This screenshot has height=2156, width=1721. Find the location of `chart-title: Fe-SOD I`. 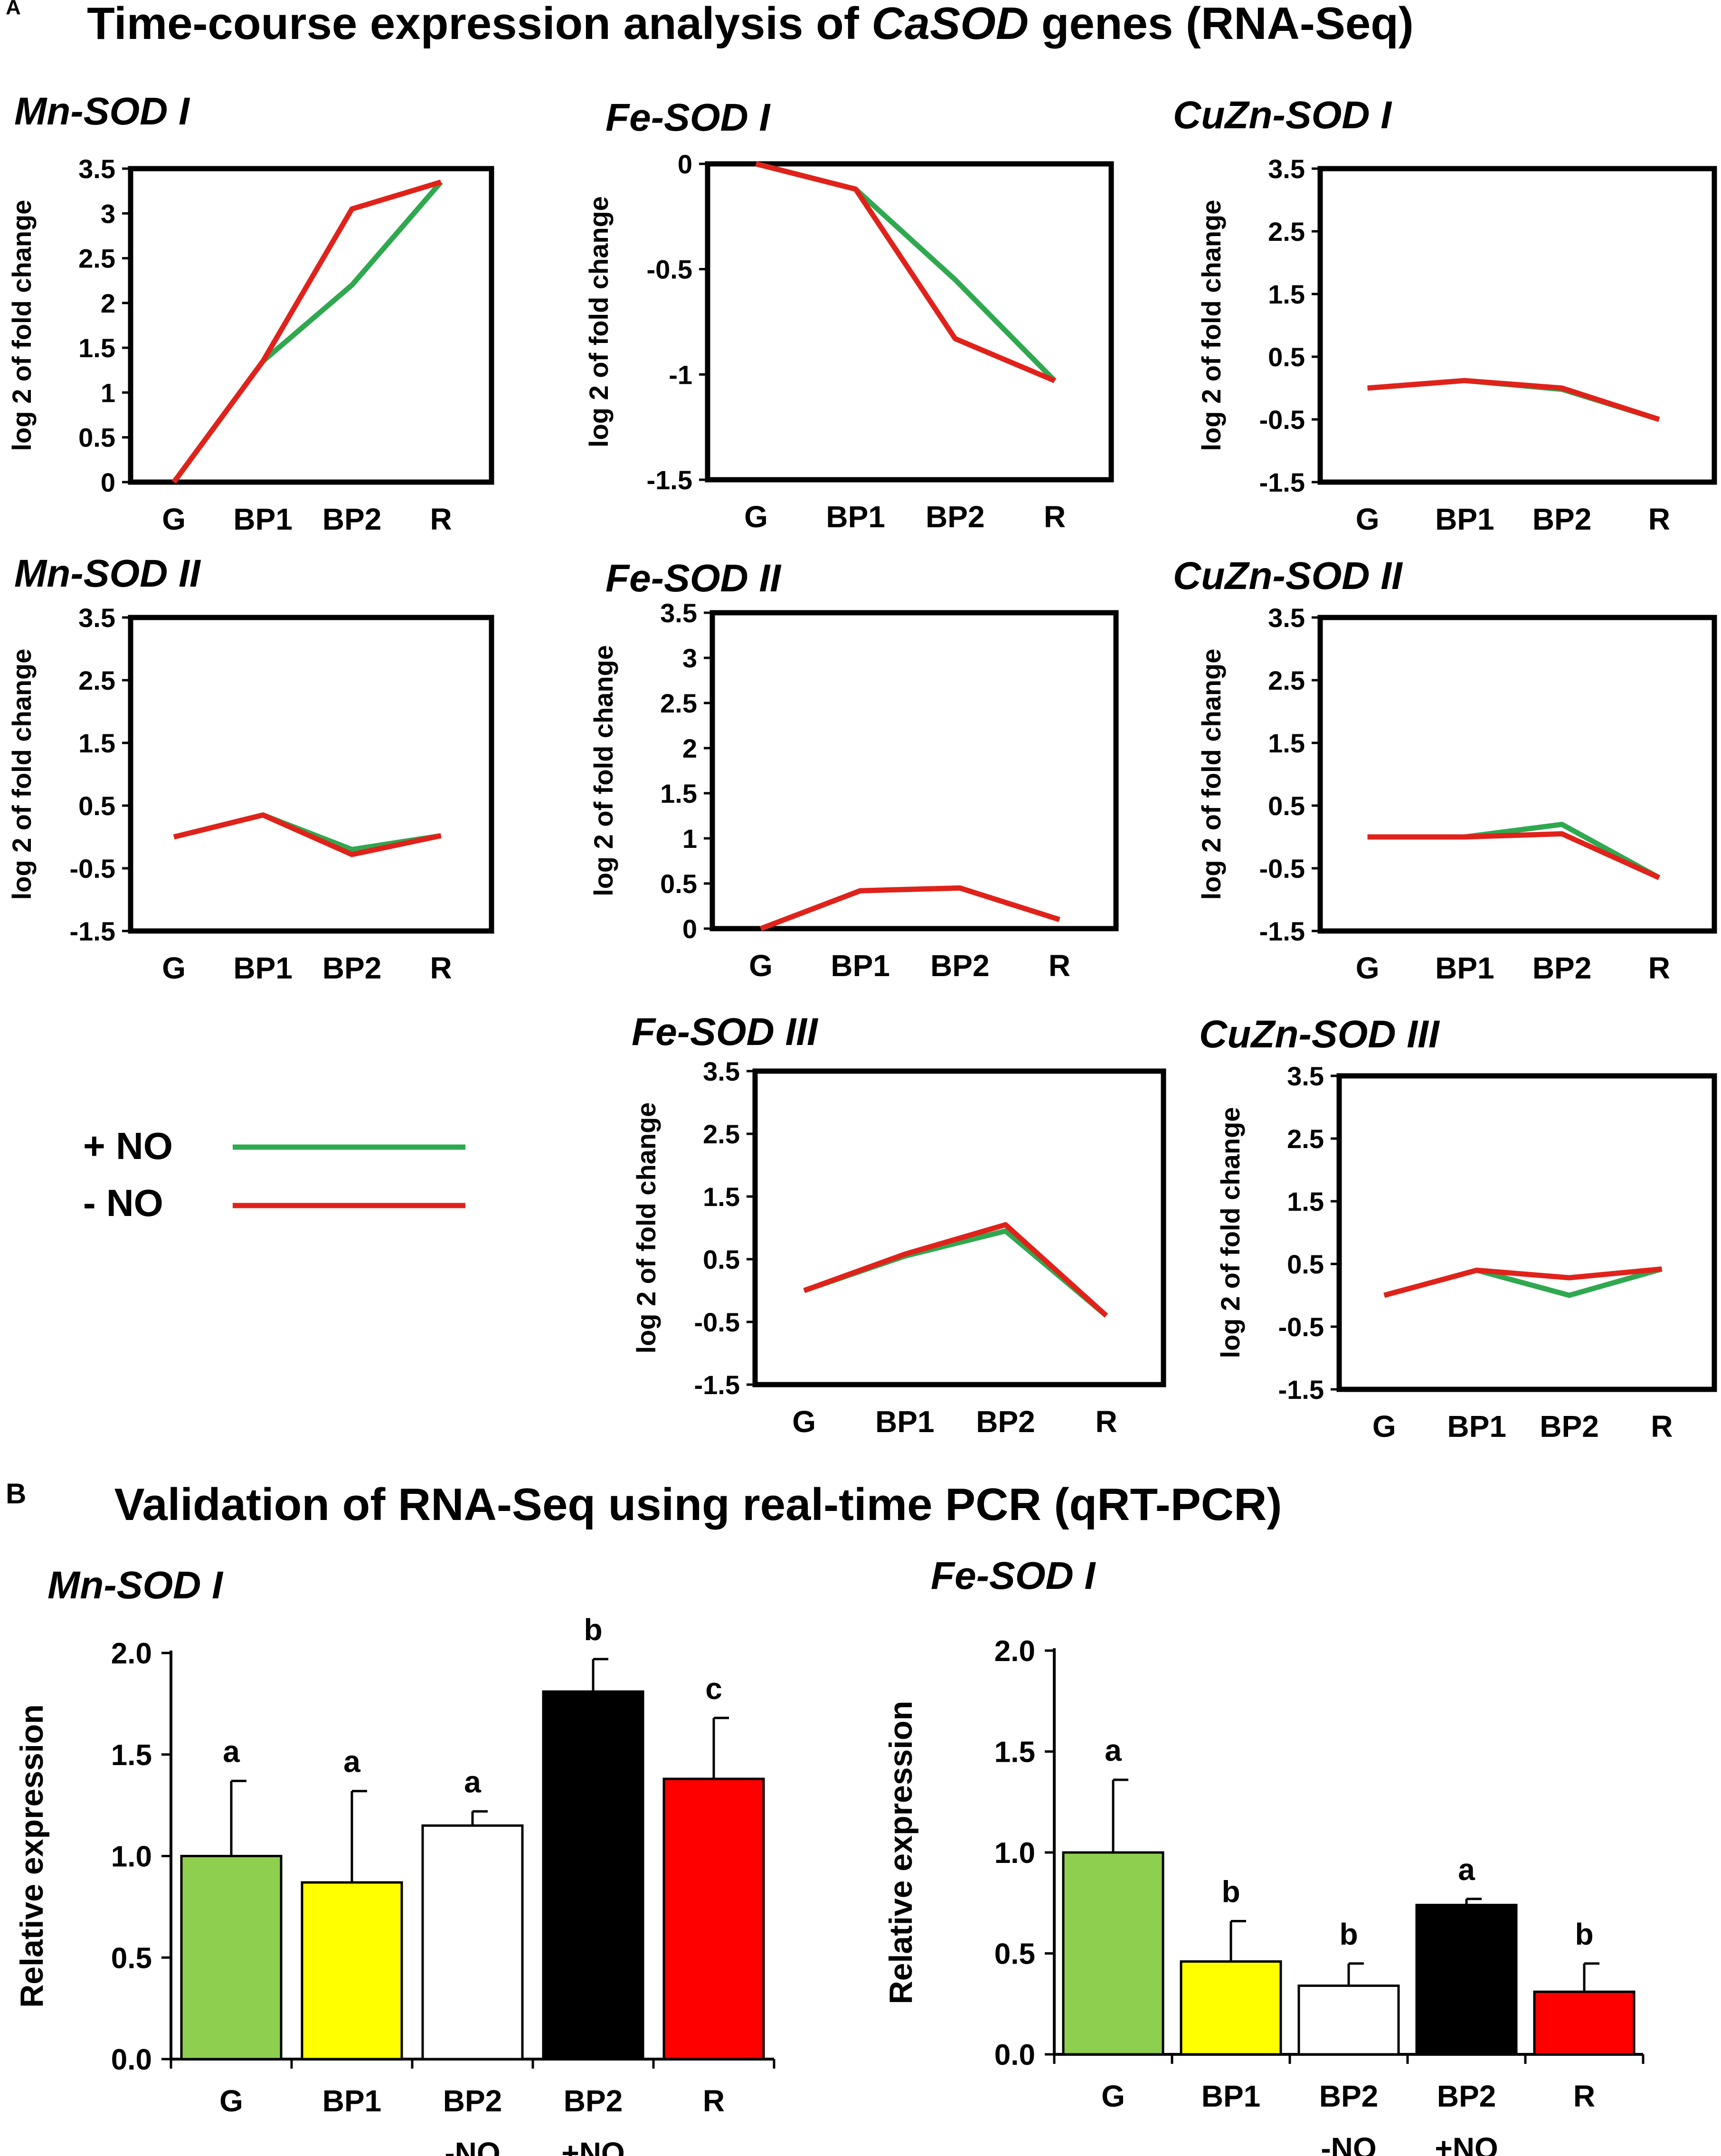

chart-title: Fe-SOD I is located at coordinates (1014, 1575).